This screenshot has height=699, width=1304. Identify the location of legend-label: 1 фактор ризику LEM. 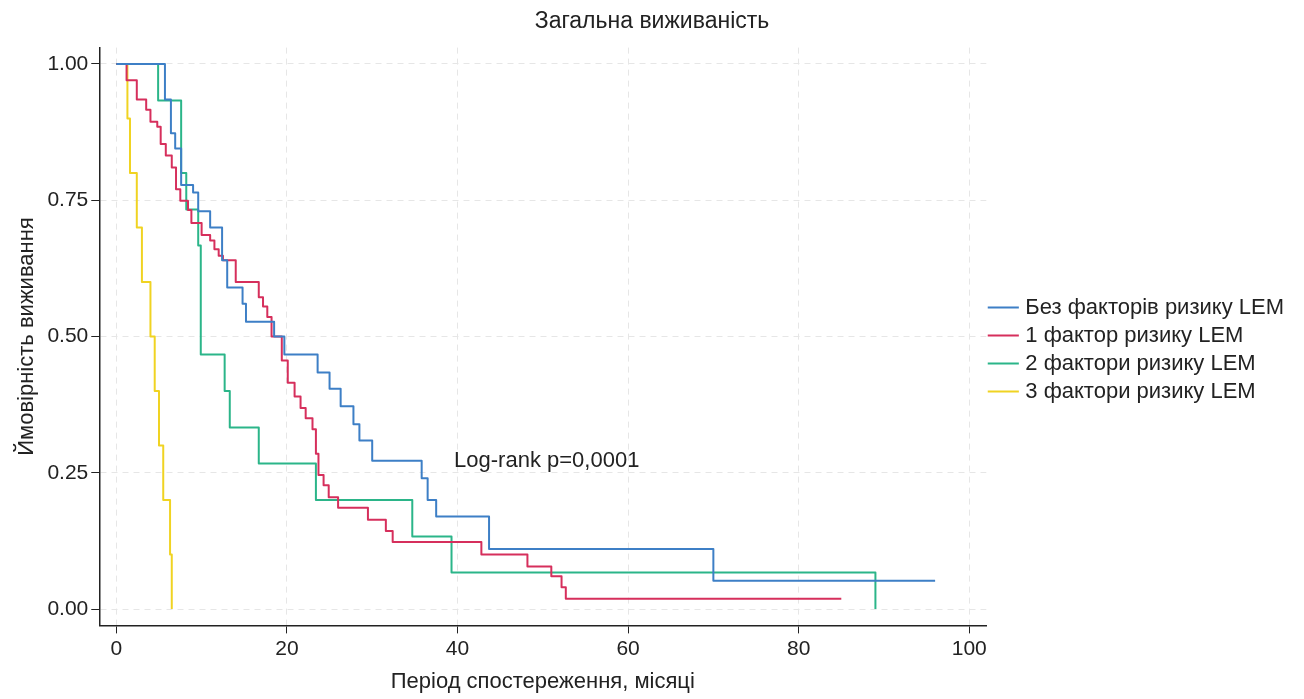
(1134, 334).